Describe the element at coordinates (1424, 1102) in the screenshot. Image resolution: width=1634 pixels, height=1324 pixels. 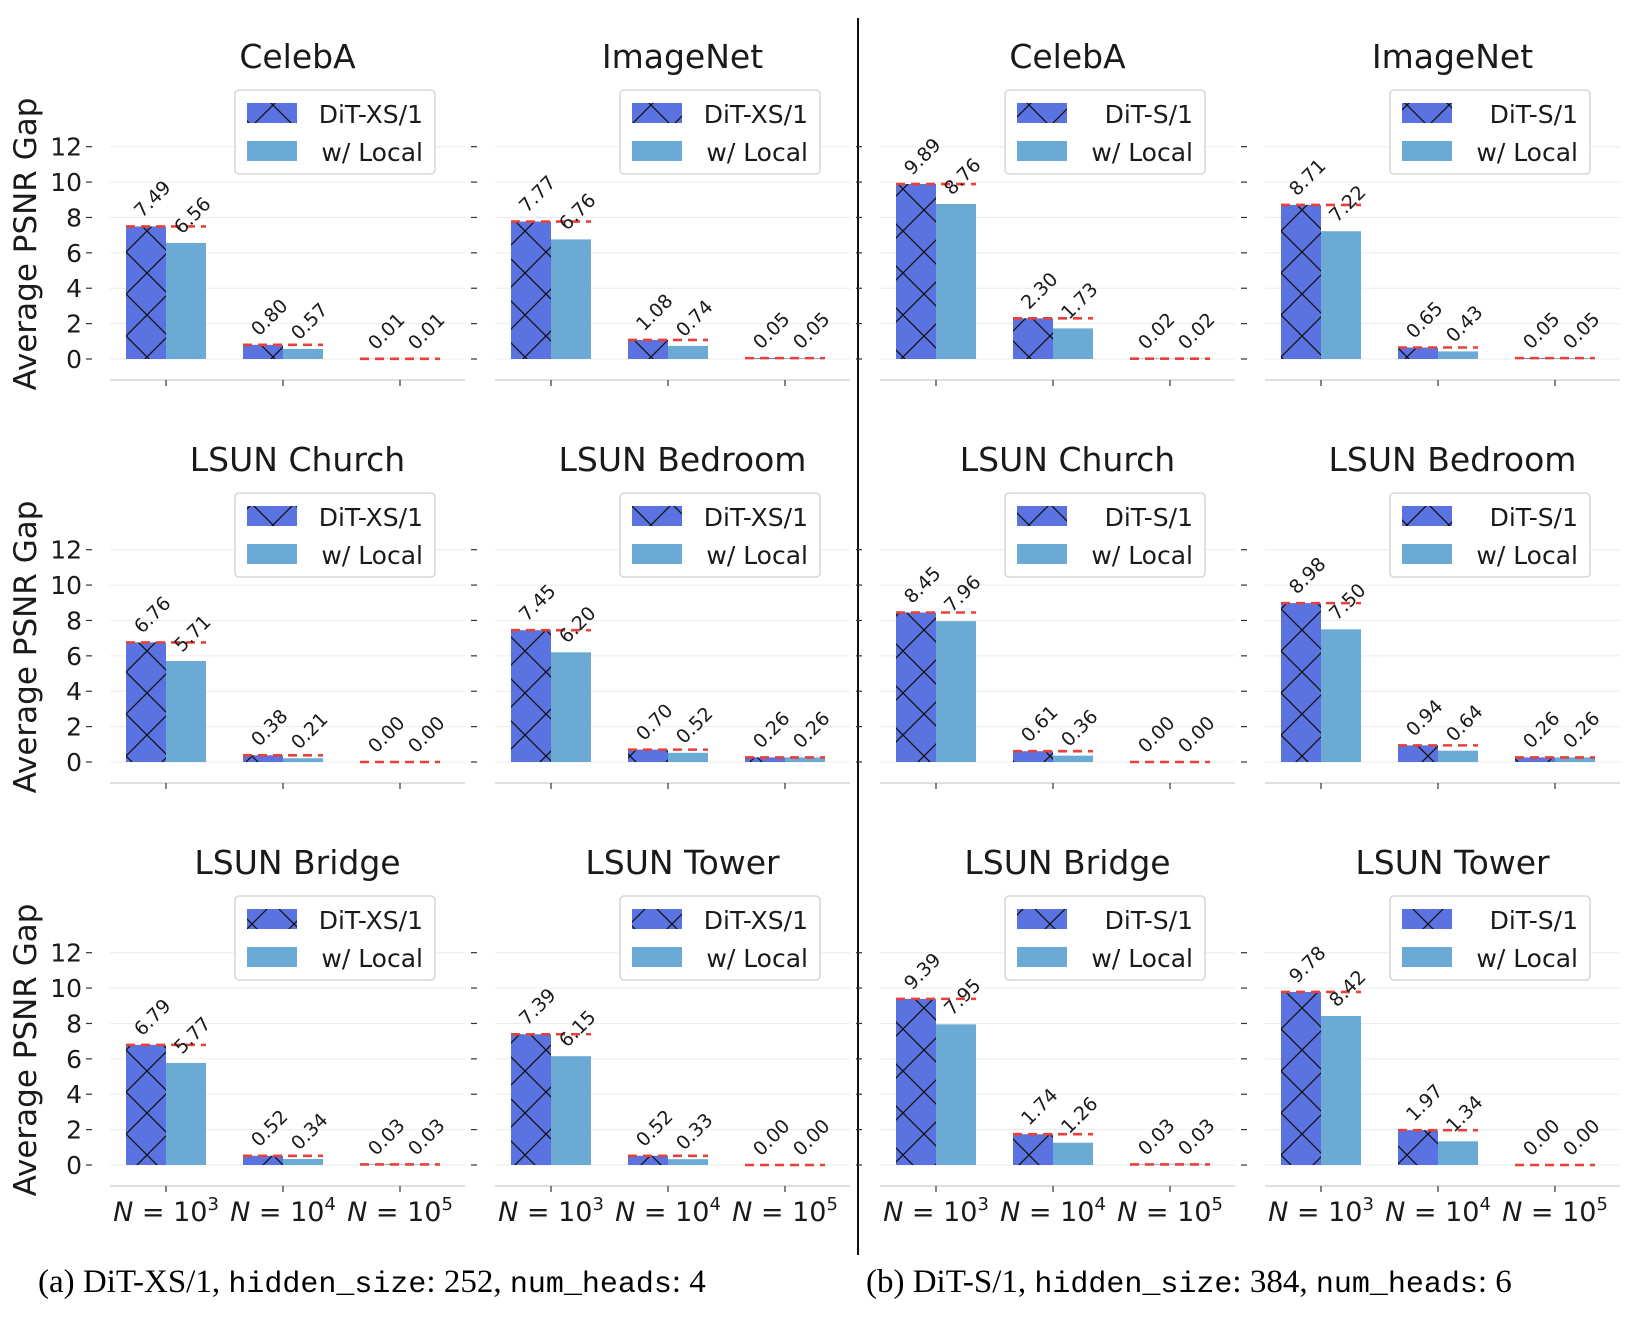
I see `data-label: 1.97` at that location.